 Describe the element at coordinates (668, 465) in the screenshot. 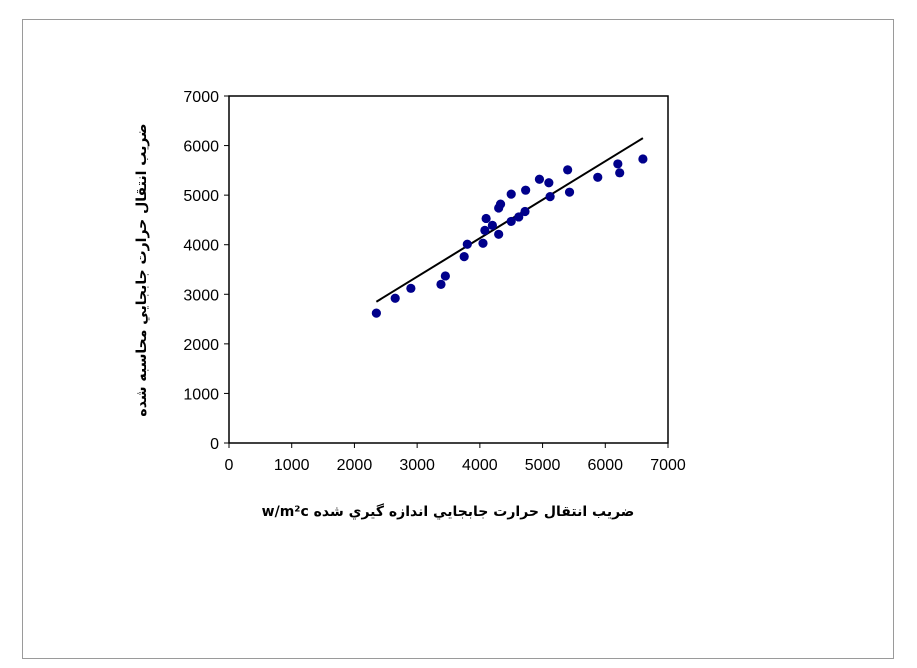

I see `x-tick-label: 7000` at that location.